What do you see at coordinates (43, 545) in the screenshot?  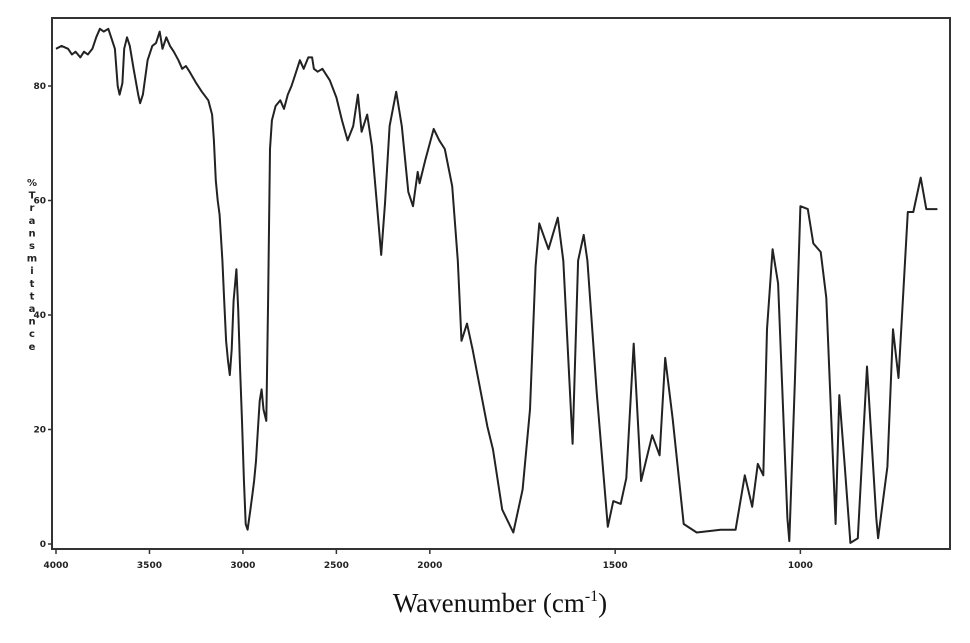 I see `y-tick-label: 0` at bounding box center [43, 545].